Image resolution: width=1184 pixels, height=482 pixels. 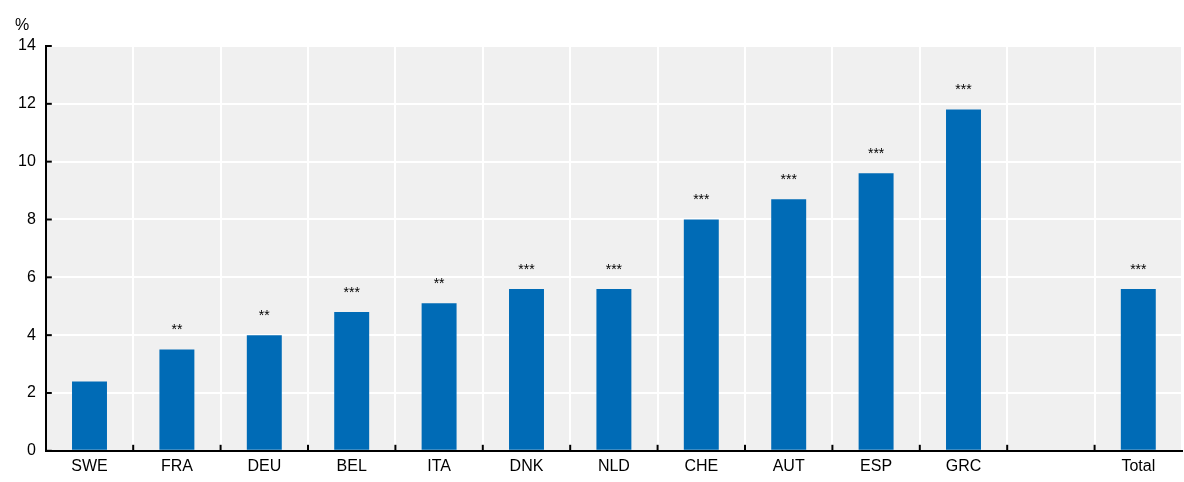 I want to click on x-tick-label: GRC, so click(x=963, y=465).